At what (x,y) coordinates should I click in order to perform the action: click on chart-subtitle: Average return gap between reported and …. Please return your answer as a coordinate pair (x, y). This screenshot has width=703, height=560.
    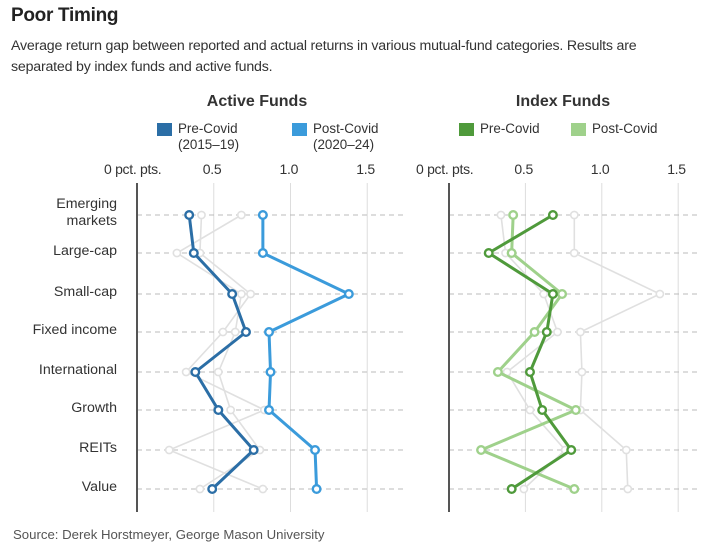
    Looking at the image, I should click on (324, 56).